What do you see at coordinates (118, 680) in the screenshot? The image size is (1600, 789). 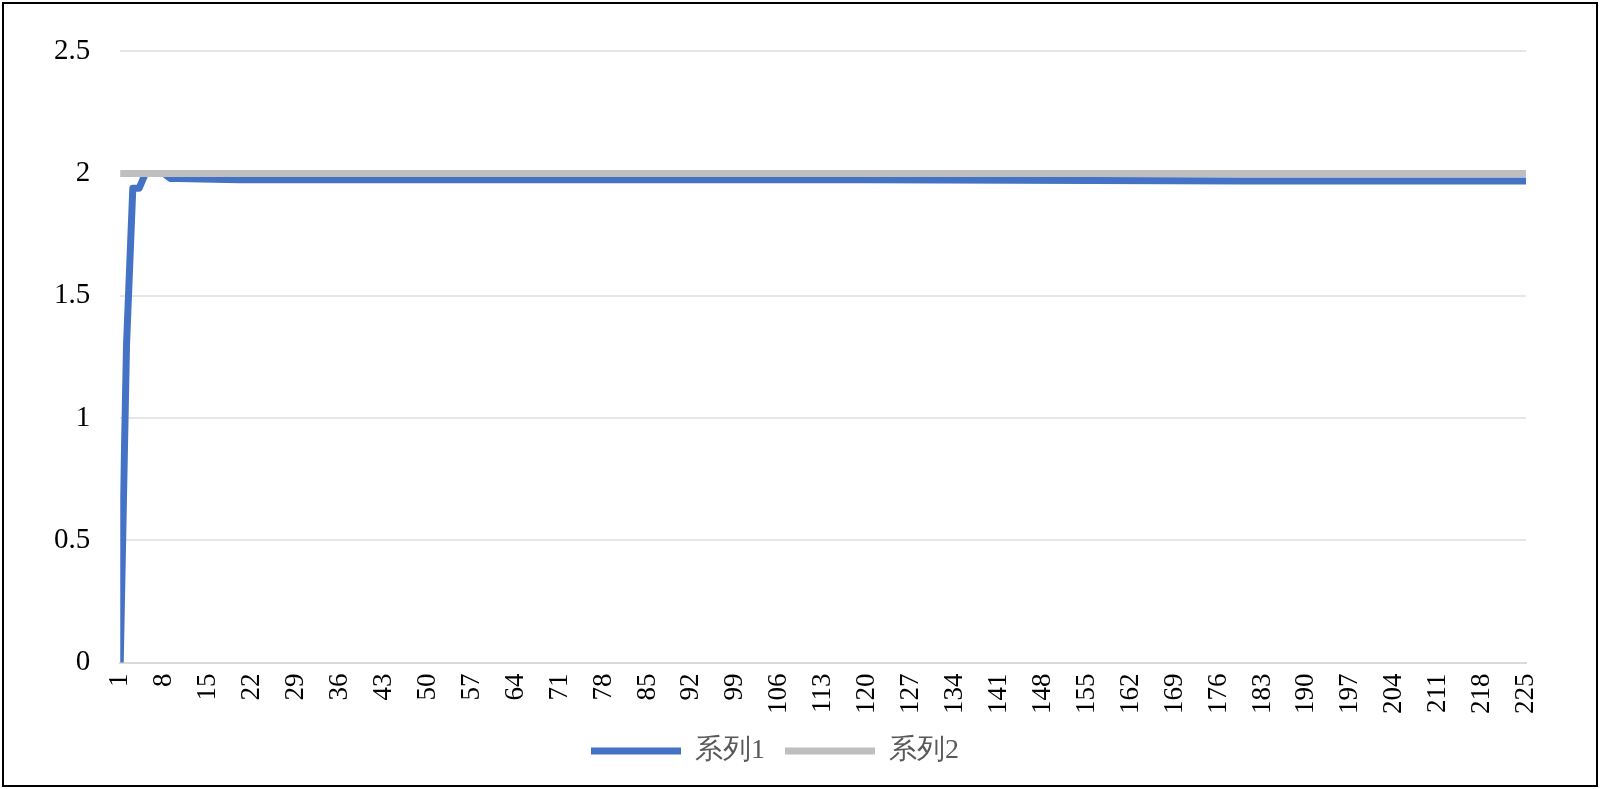 I see `x-tick-label: 1` at bounding box center [118, 680].